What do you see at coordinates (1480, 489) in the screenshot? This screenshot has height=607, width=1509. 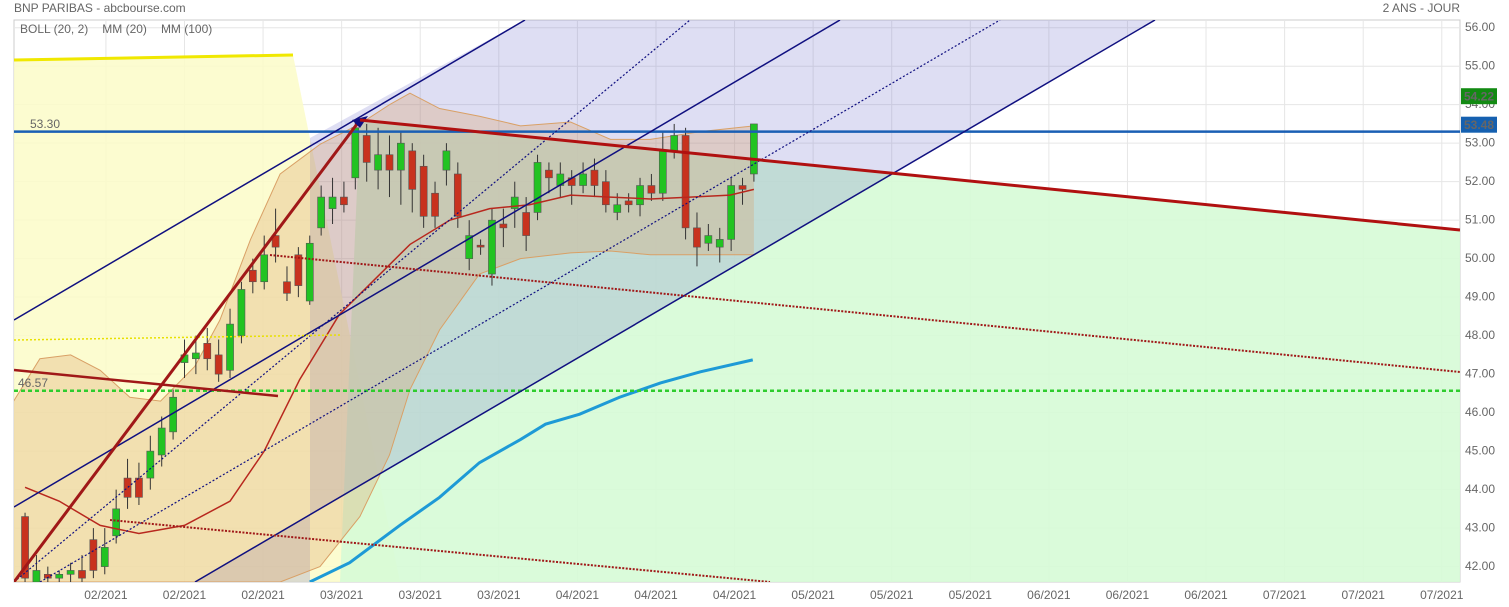 I see `y-tick-label: 44.00` at bounding box center [1480, 489].